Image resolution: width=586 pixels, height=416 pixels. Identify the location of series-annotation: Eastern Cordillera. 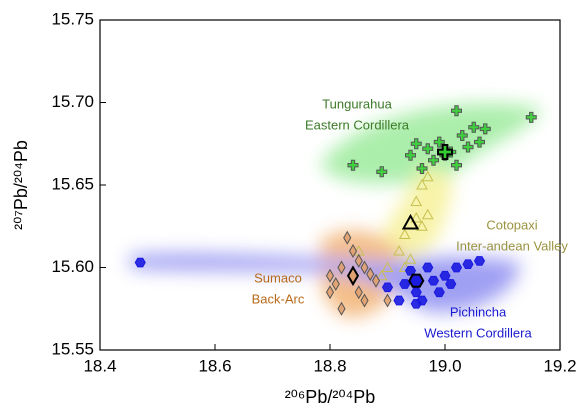
(357, 124).